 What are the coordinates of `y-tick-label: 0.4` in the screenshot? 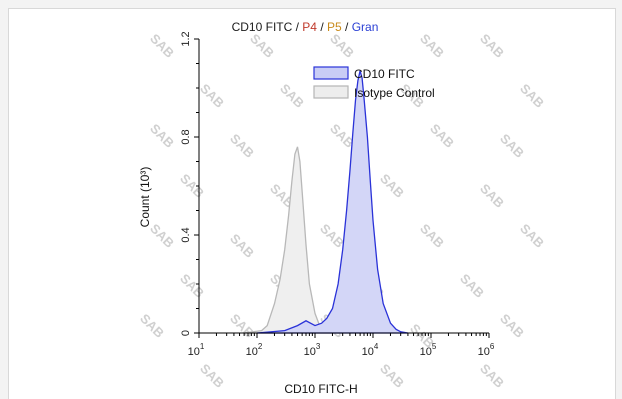 It's located at (186, 234).